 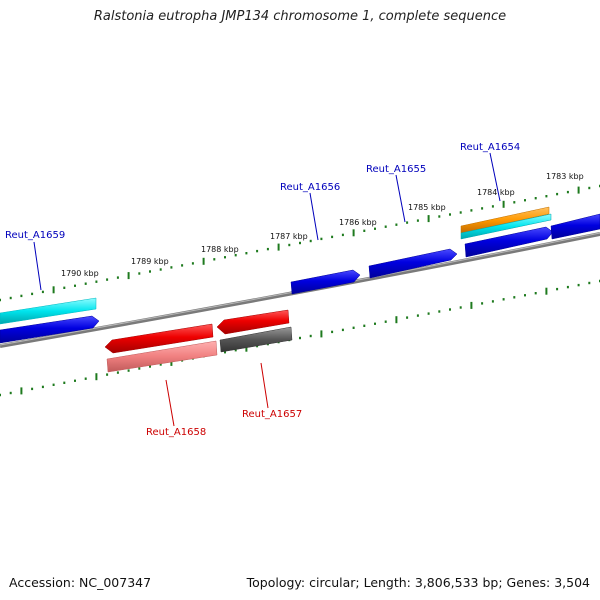 I want to click on gene-label-reut-a1654: Reut_A1654, so click(x=490, y=147).